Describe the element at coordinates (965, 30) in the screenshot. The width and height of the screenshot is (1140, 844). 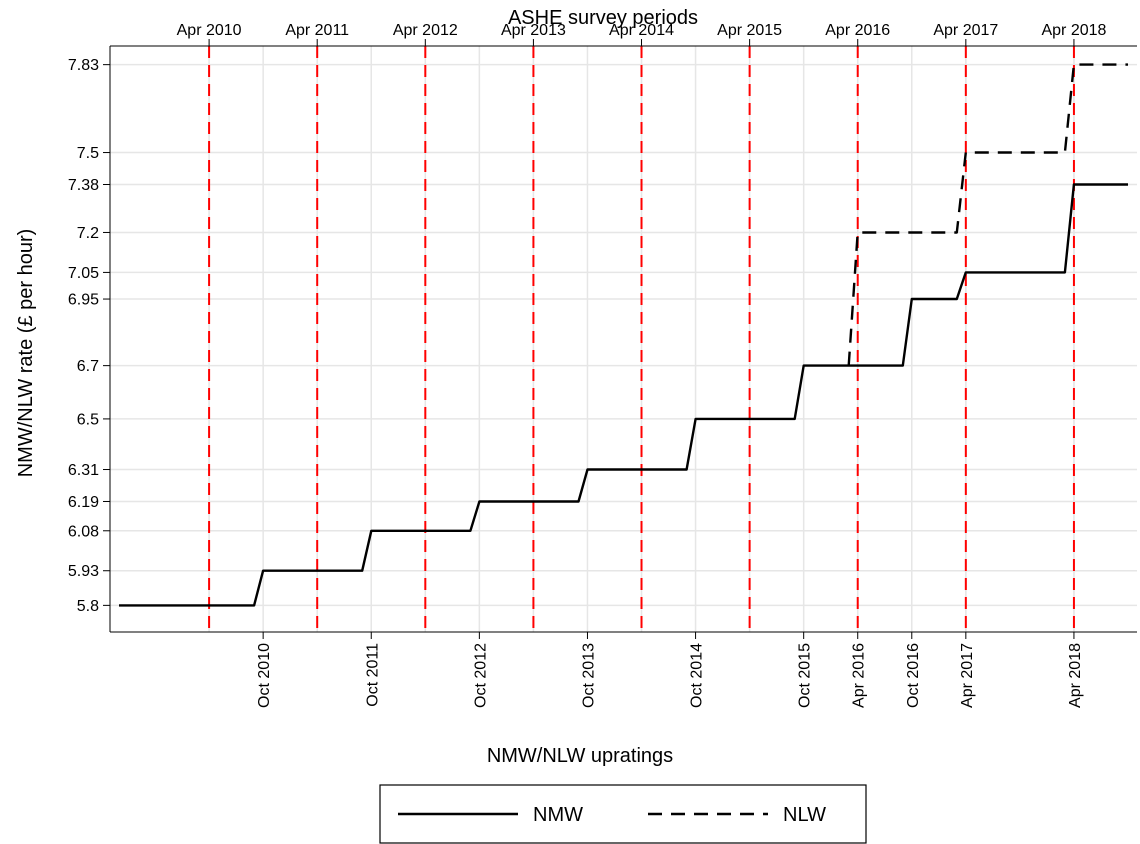
I see `top-tick-label: Apr 2017` at that location.